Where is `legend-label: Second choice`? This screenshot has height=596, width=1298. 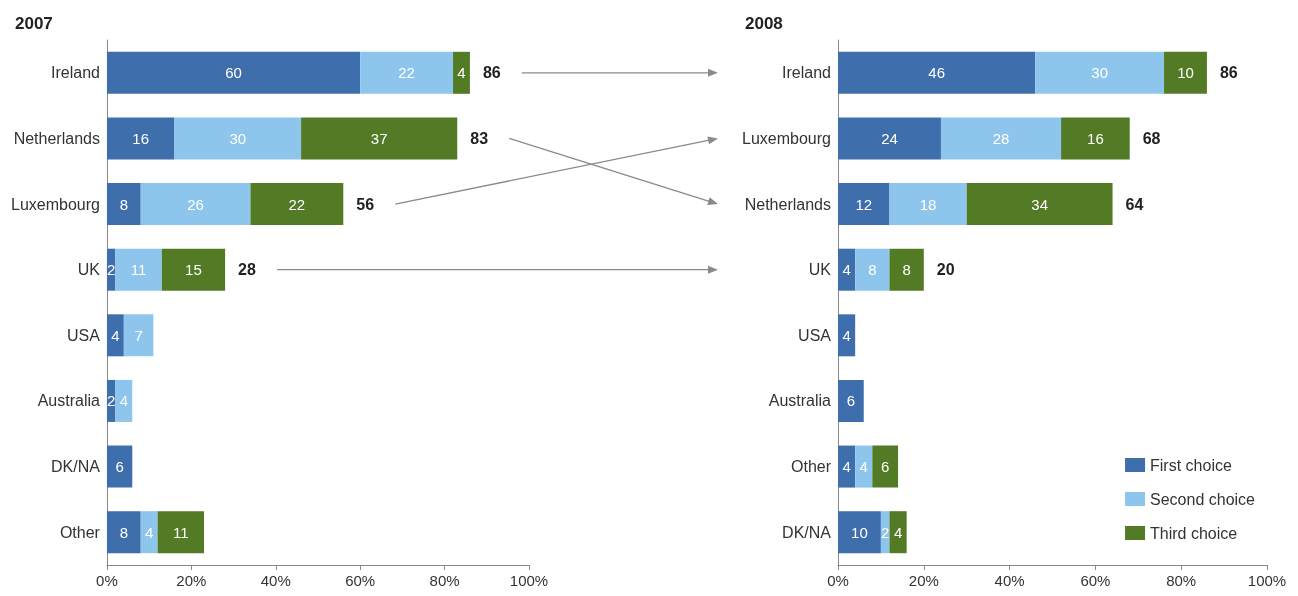
legend-label: Second choice is located at coordinates (1203, 499).